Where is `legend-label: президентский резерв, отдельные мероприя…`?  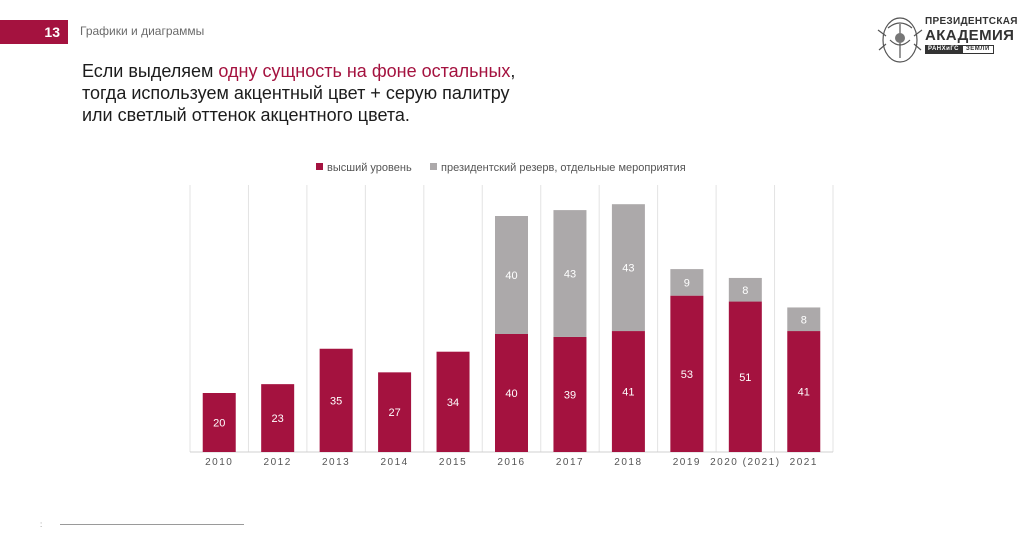
legend-label: президентский резерв, отдельные мероприя… is located at coordinates (563, 168).